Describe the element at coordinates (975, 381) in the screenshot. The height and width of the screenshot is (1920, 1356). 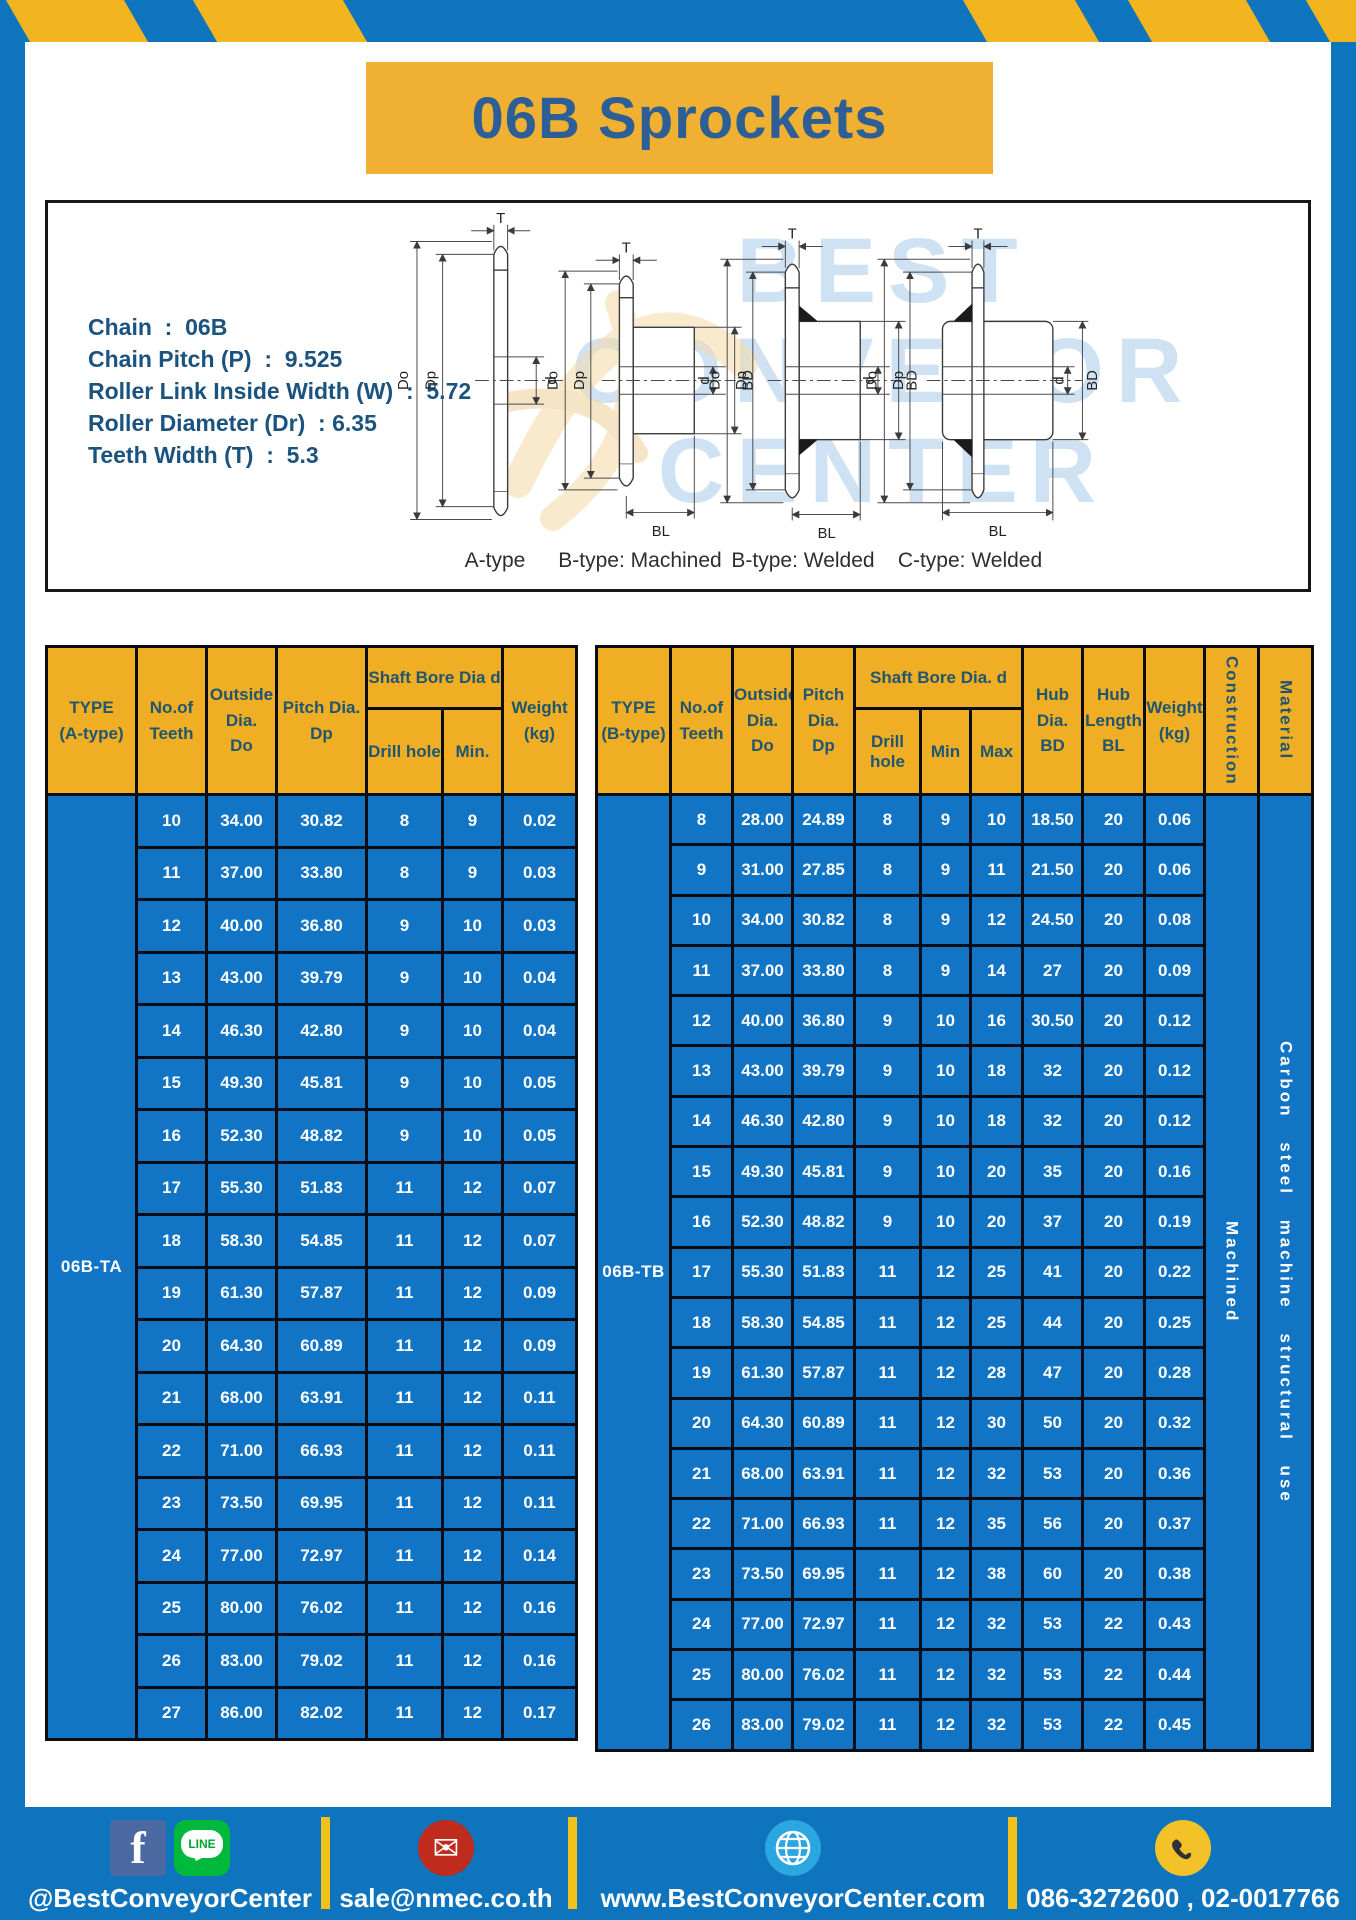
I see `diagram-c-type-welded: T Do Dp d BD BL` at that location.